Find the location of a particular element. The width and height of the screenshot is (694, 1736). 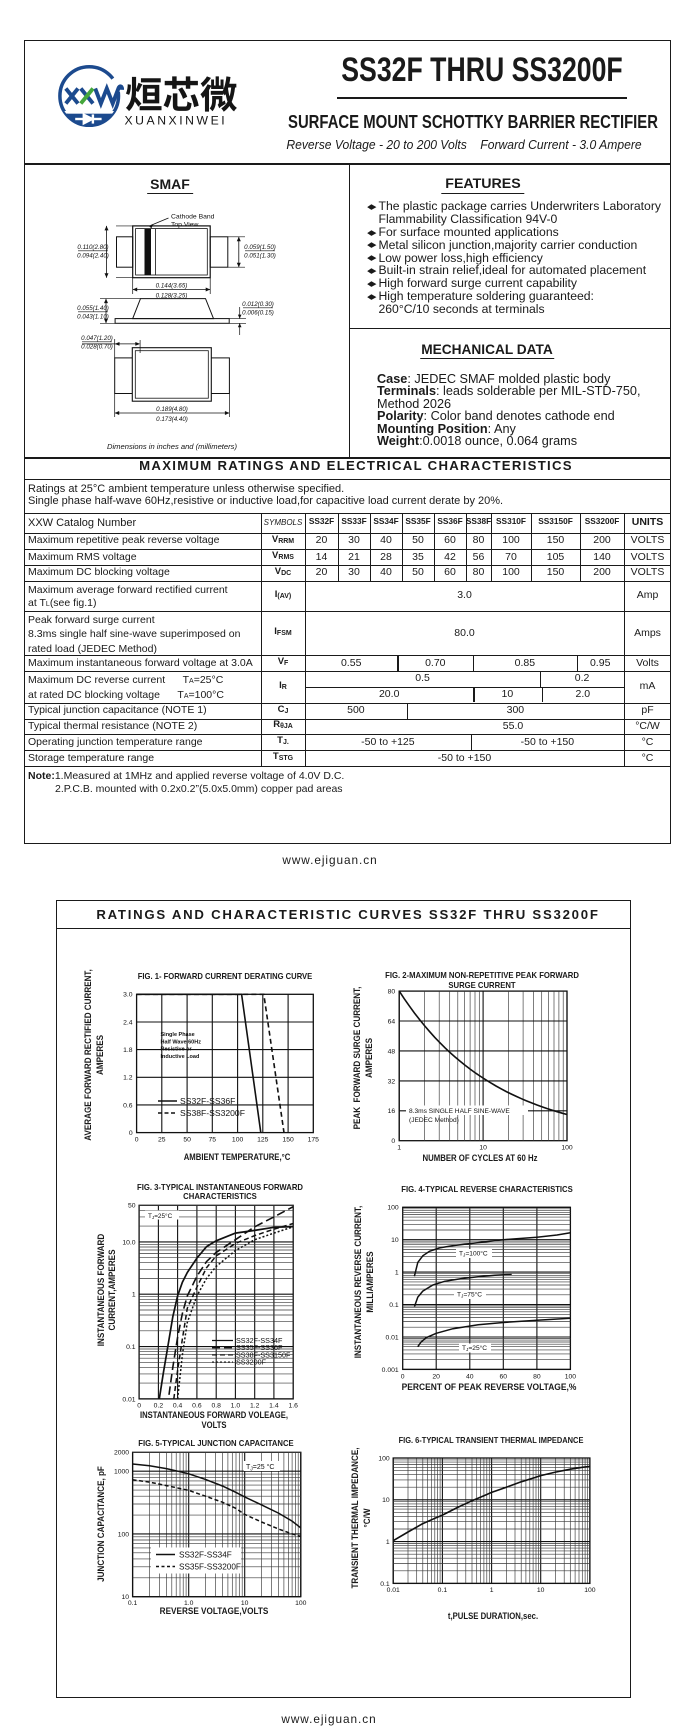

svg-text: 40 is located at coordinates (470, 1376).